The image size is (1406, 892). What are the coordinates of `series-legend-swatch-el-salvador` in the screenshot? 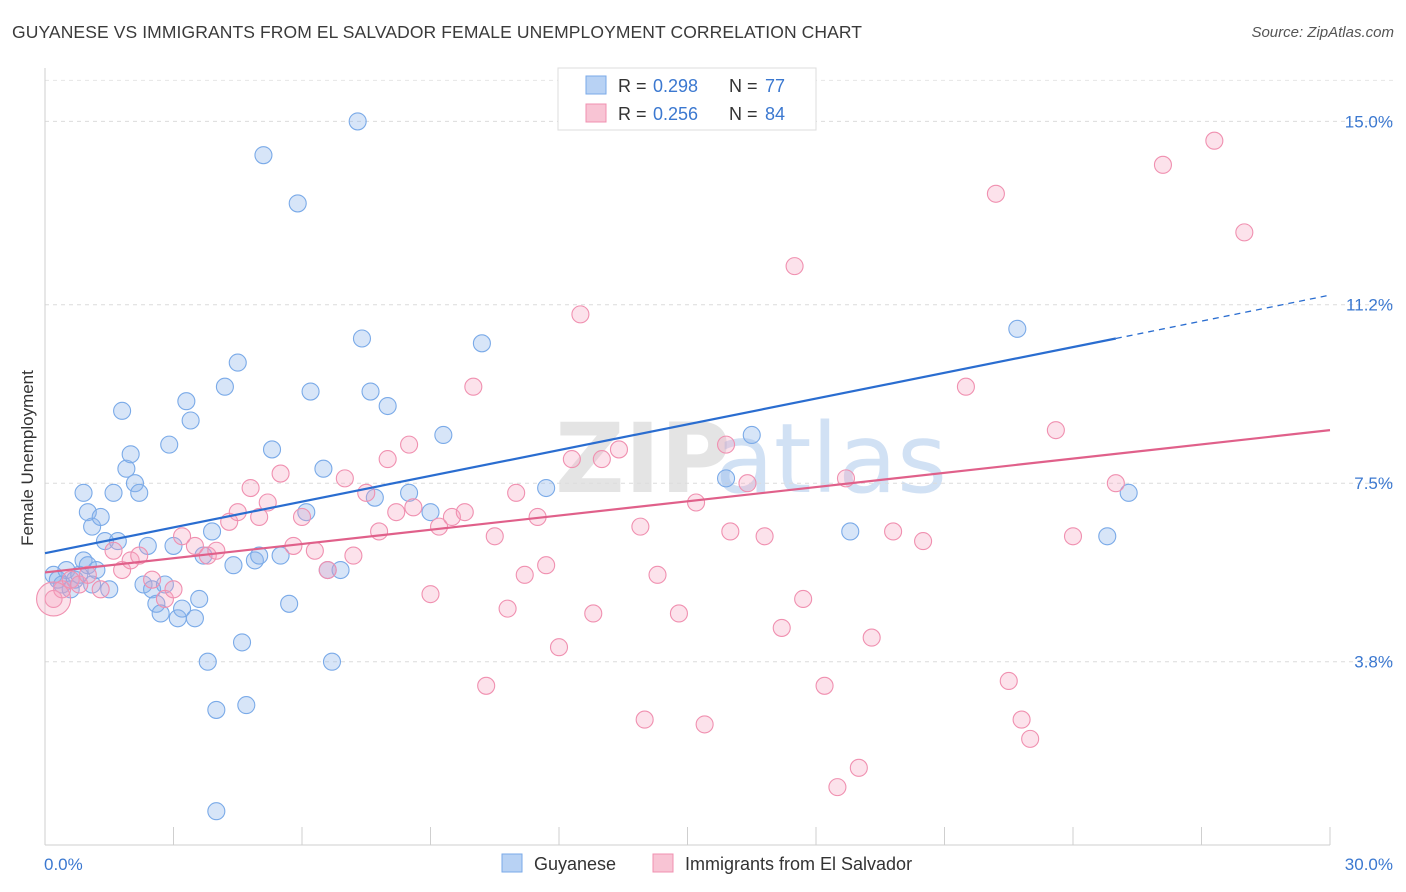 It's located at (663, 863).